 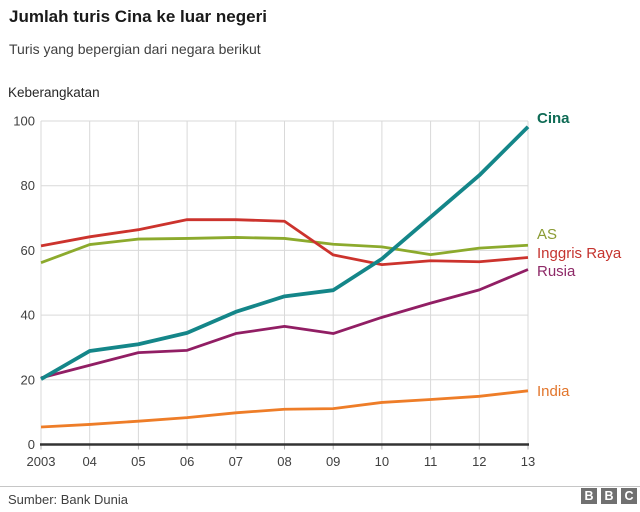 I want to click on bbc-logo-letter-c: C, so click(x=629, y=496).